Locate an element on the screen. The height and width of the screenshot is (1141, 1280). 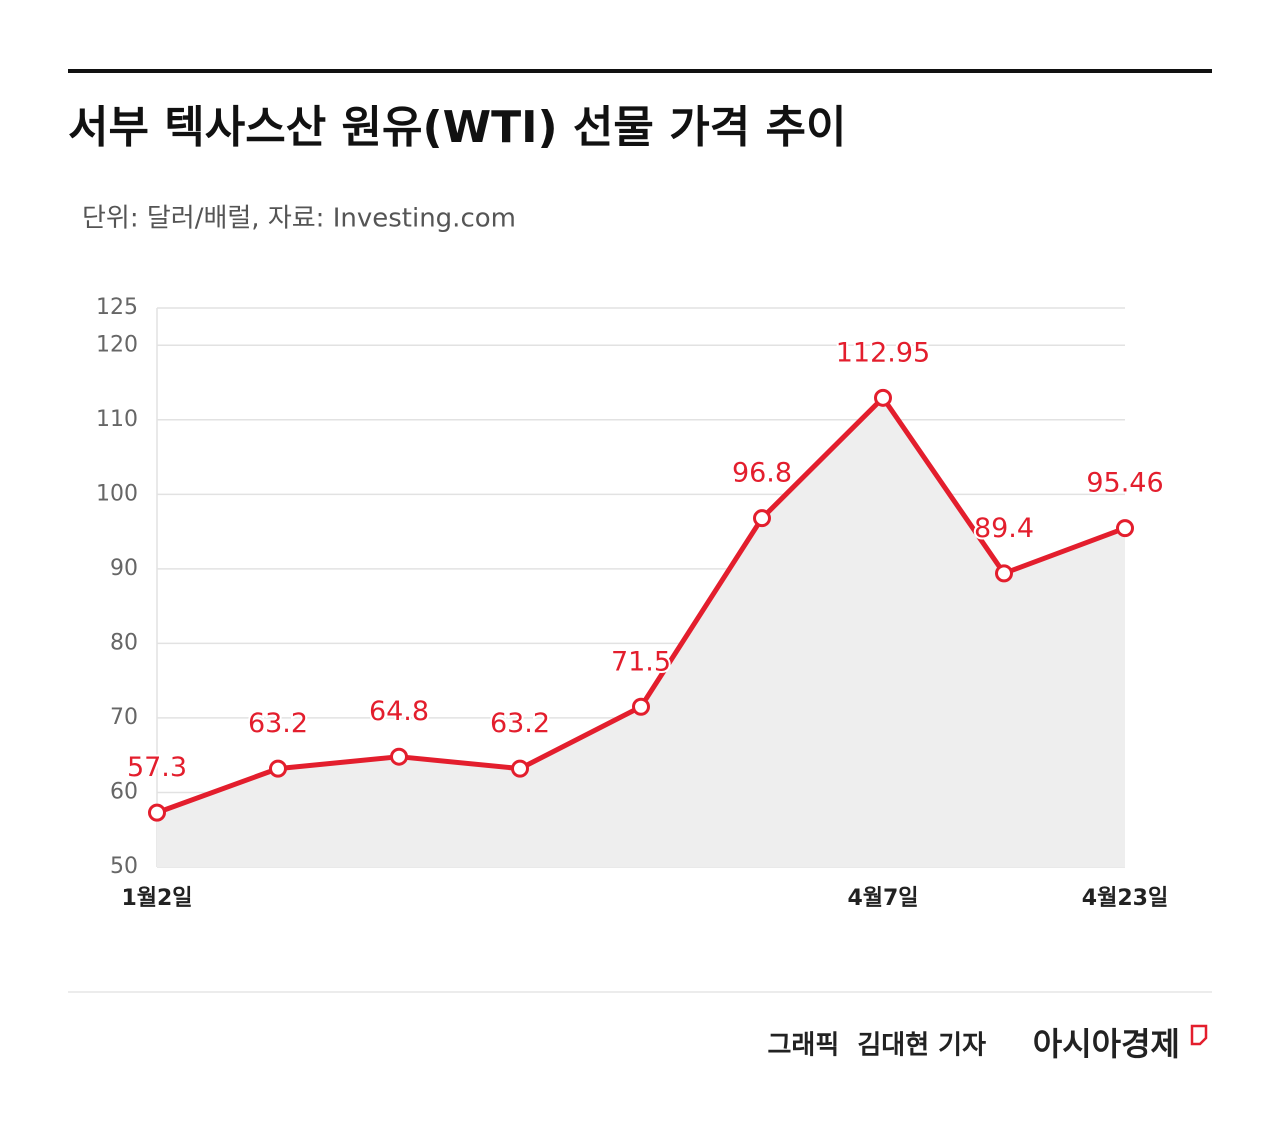
credit: 그래픽 김대현 기자 is located at coordinates (876, 1046).